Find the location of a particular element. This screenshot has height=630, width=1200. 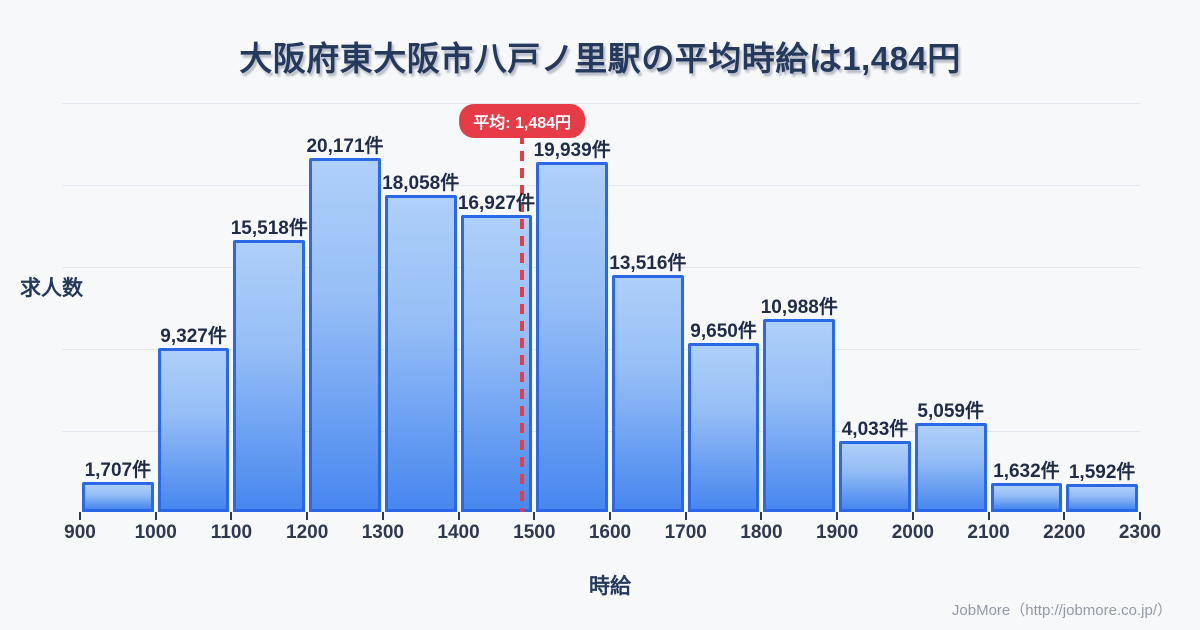

bar-value-label: 19,939件 is located at coordinates (572, 150).